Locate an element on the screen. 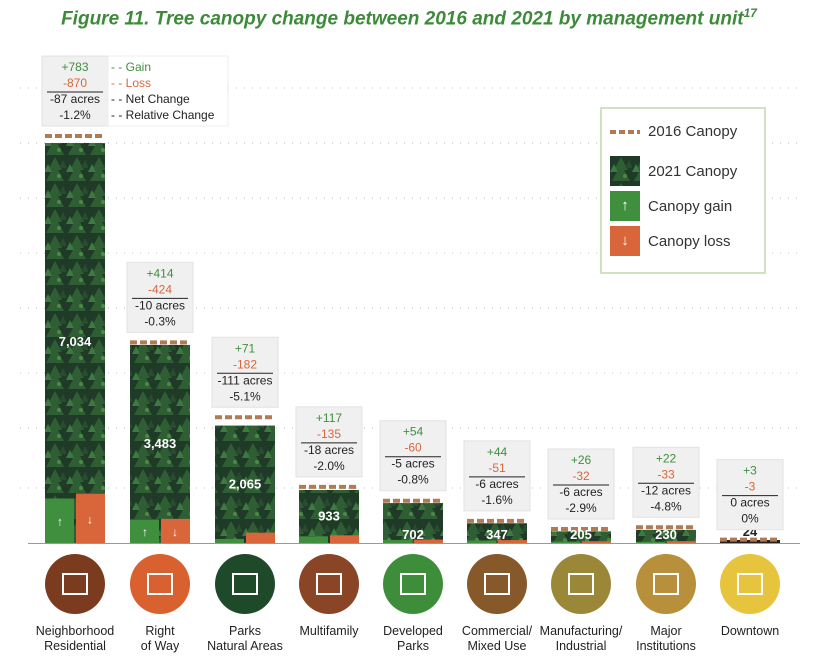 This screenshot has width=818, height=659. legend-label: Canopy gain is located at coordinates (690, 206).